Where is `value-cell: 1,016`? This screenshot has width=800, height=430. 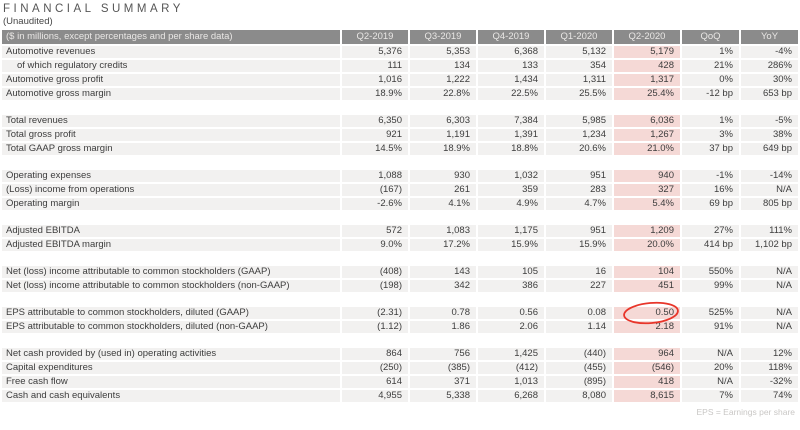 value-cell: 1,016 is located at coordinates (375, 80).